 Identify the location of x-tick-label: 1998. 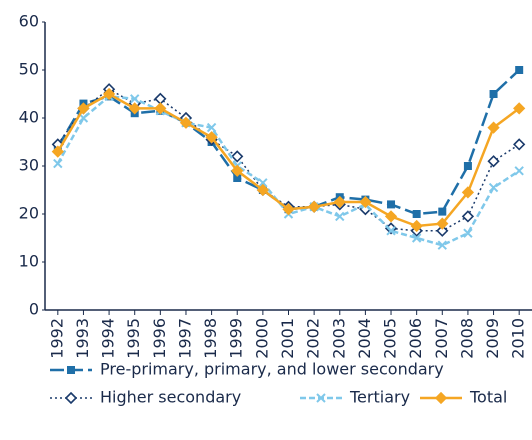
(210, 338).